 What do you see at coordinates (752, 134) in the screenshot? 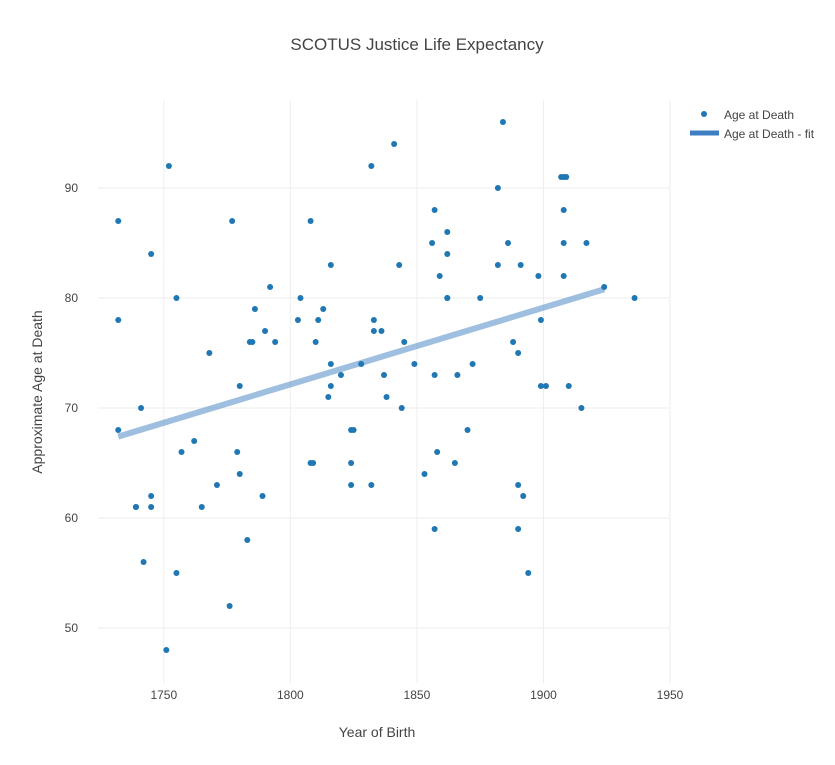
I see `legend-item-fit: Age at Death - fit` at bounding box center [752, 134].